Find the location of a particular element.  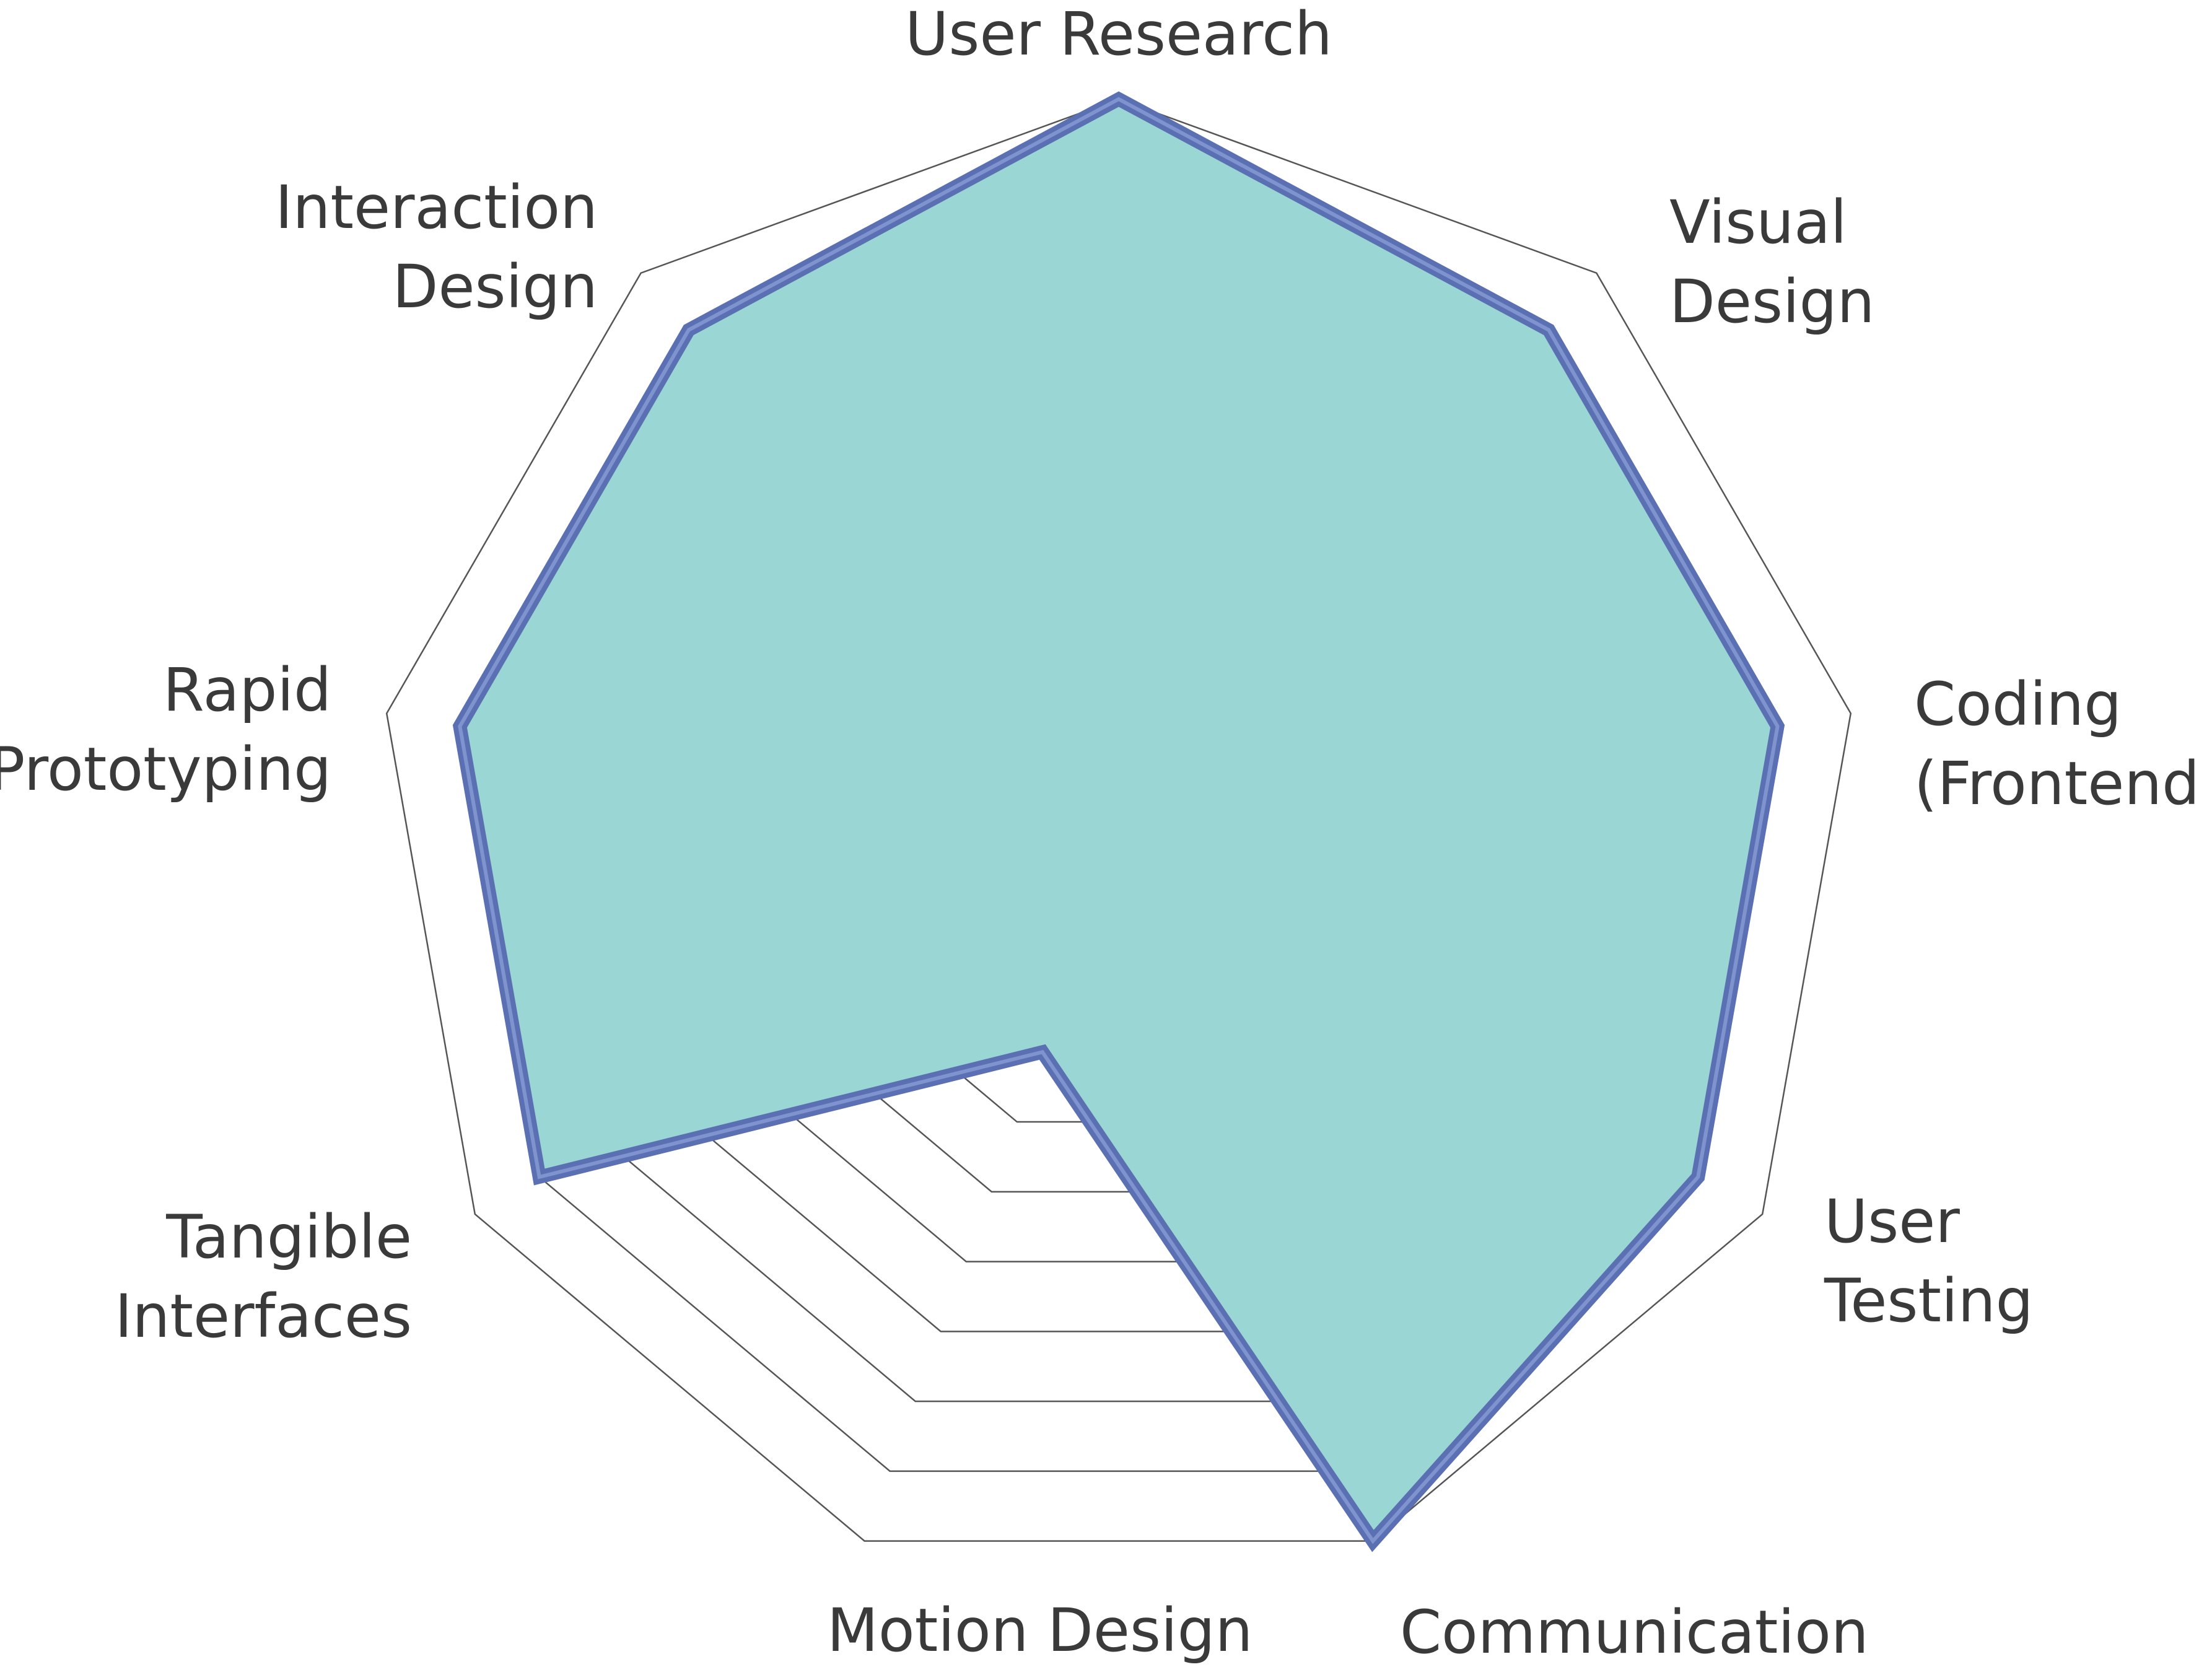

axis-label-line: User Research is located at coordinates (1118, 34).